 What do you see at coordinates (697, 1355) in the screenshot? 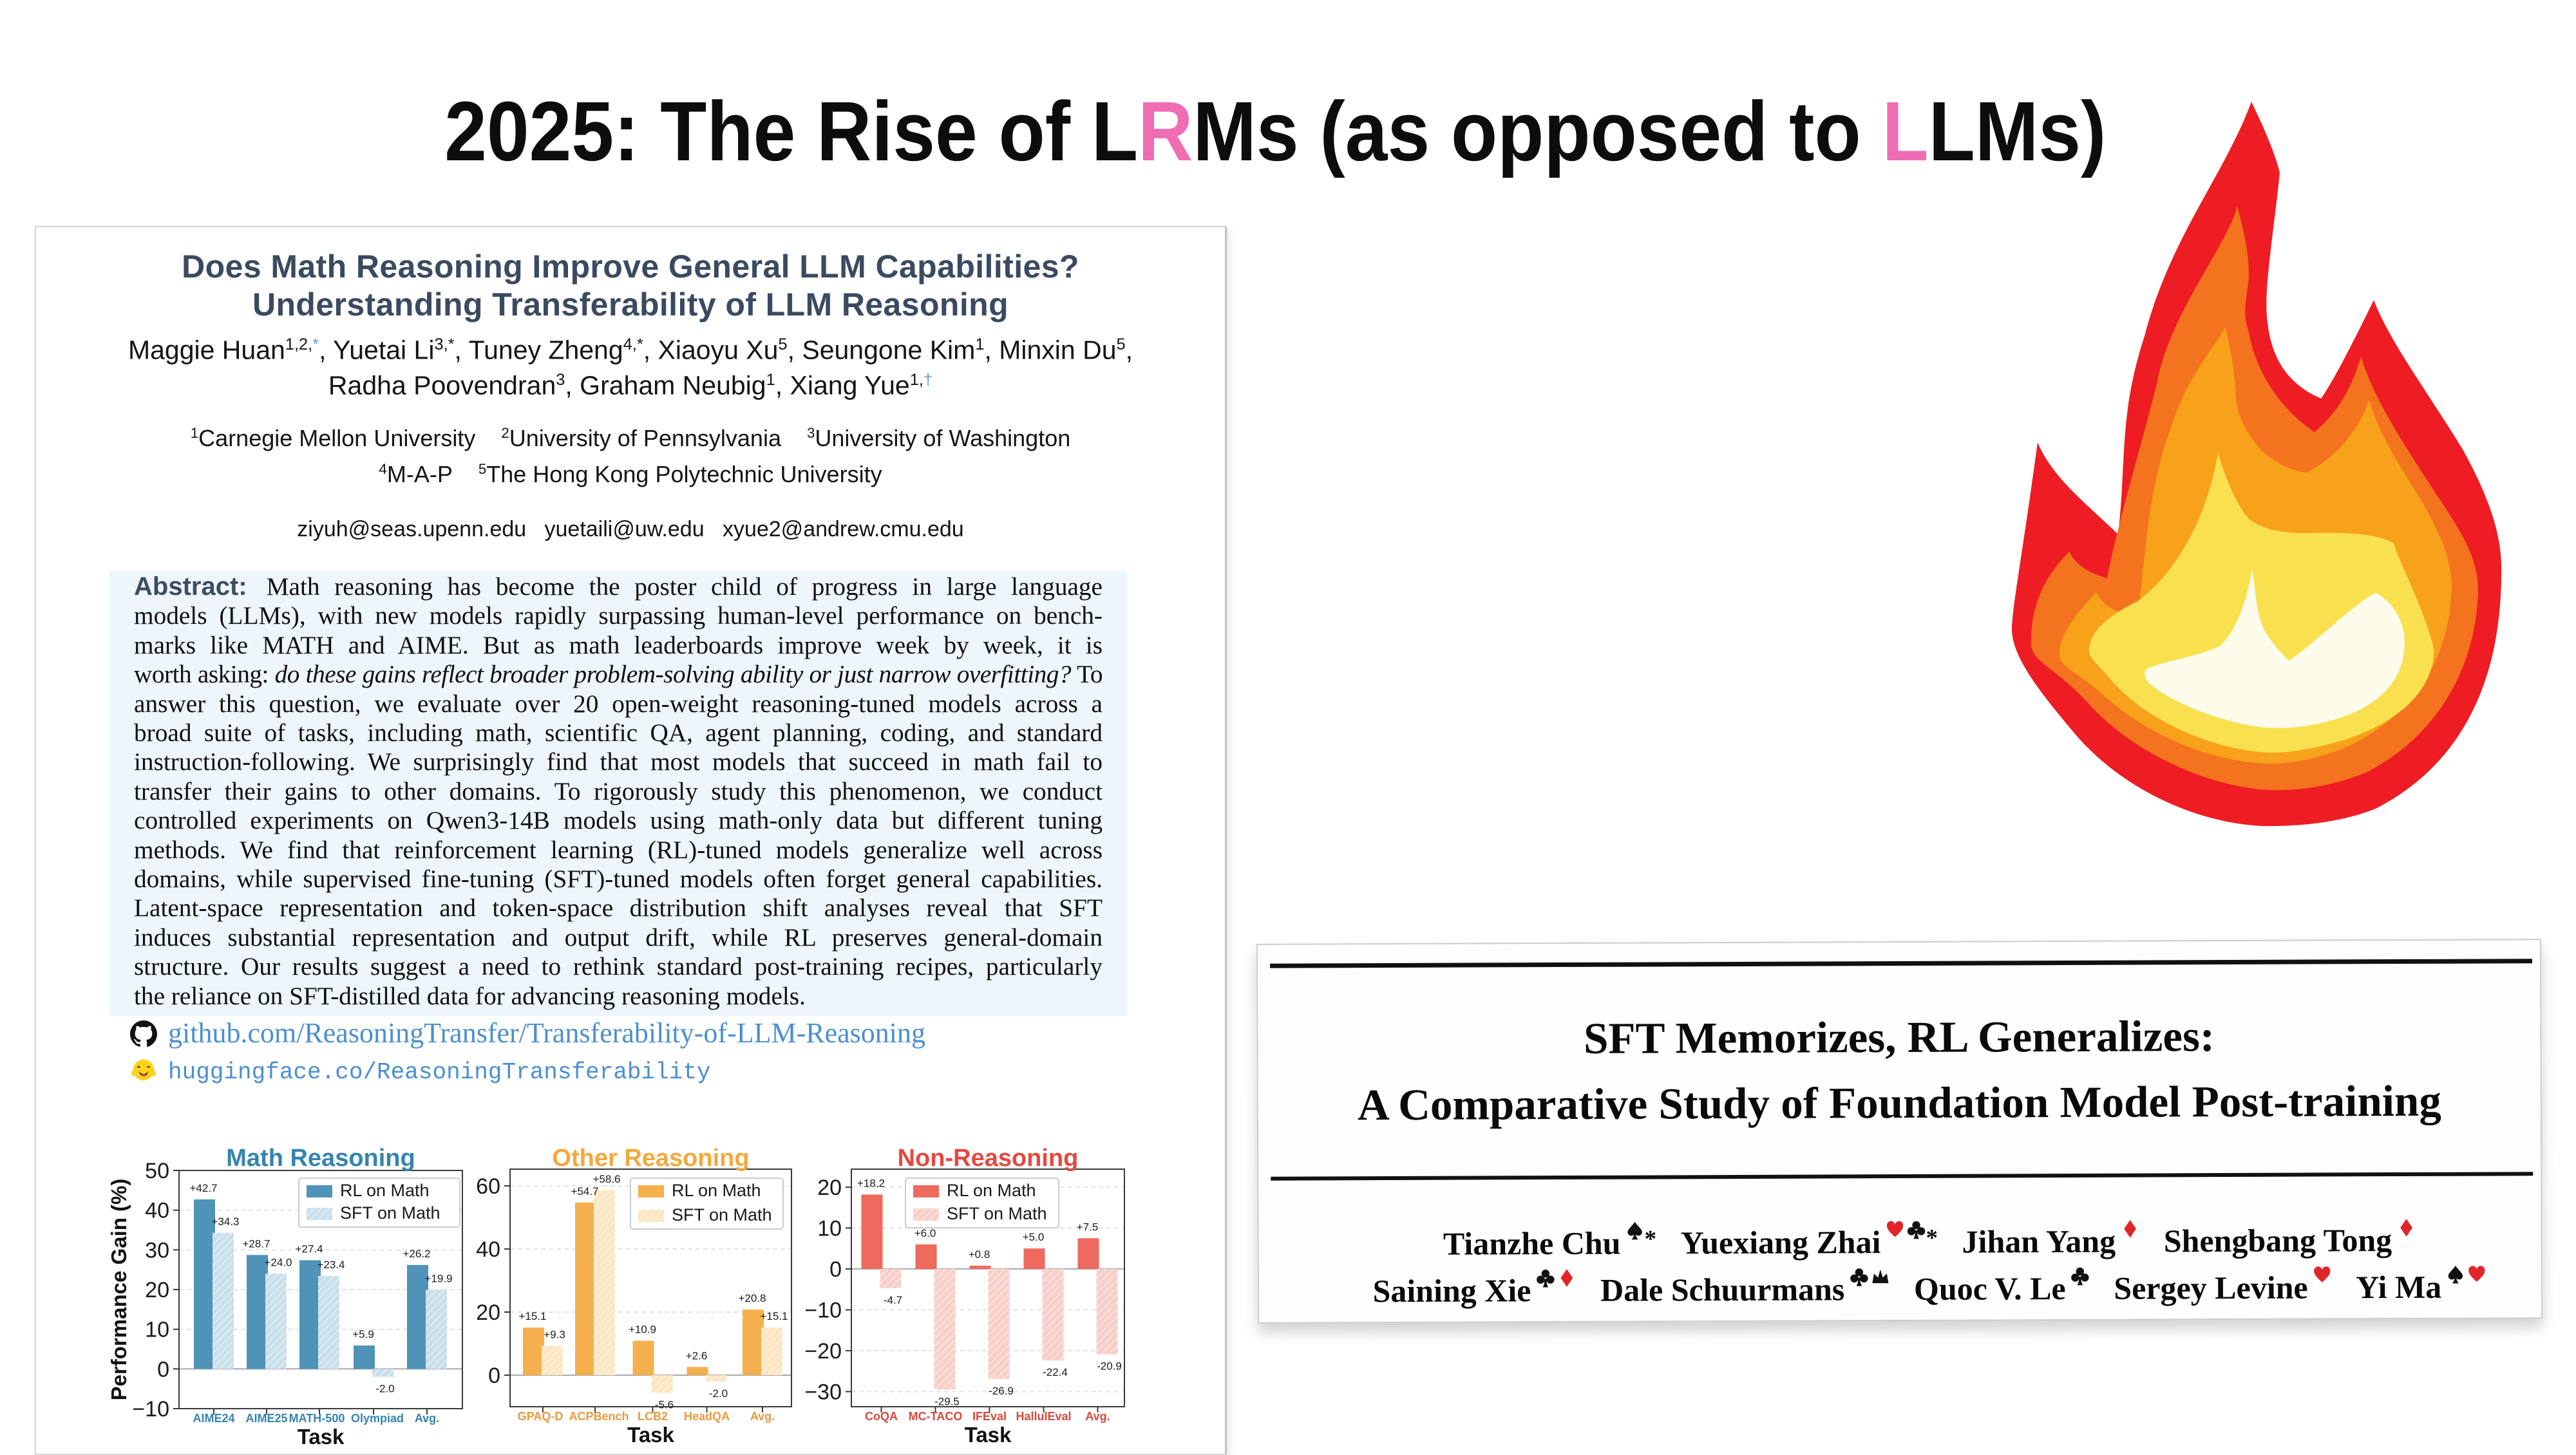
I see `svg-text: +2.6` at bounding box center [697, 1355].